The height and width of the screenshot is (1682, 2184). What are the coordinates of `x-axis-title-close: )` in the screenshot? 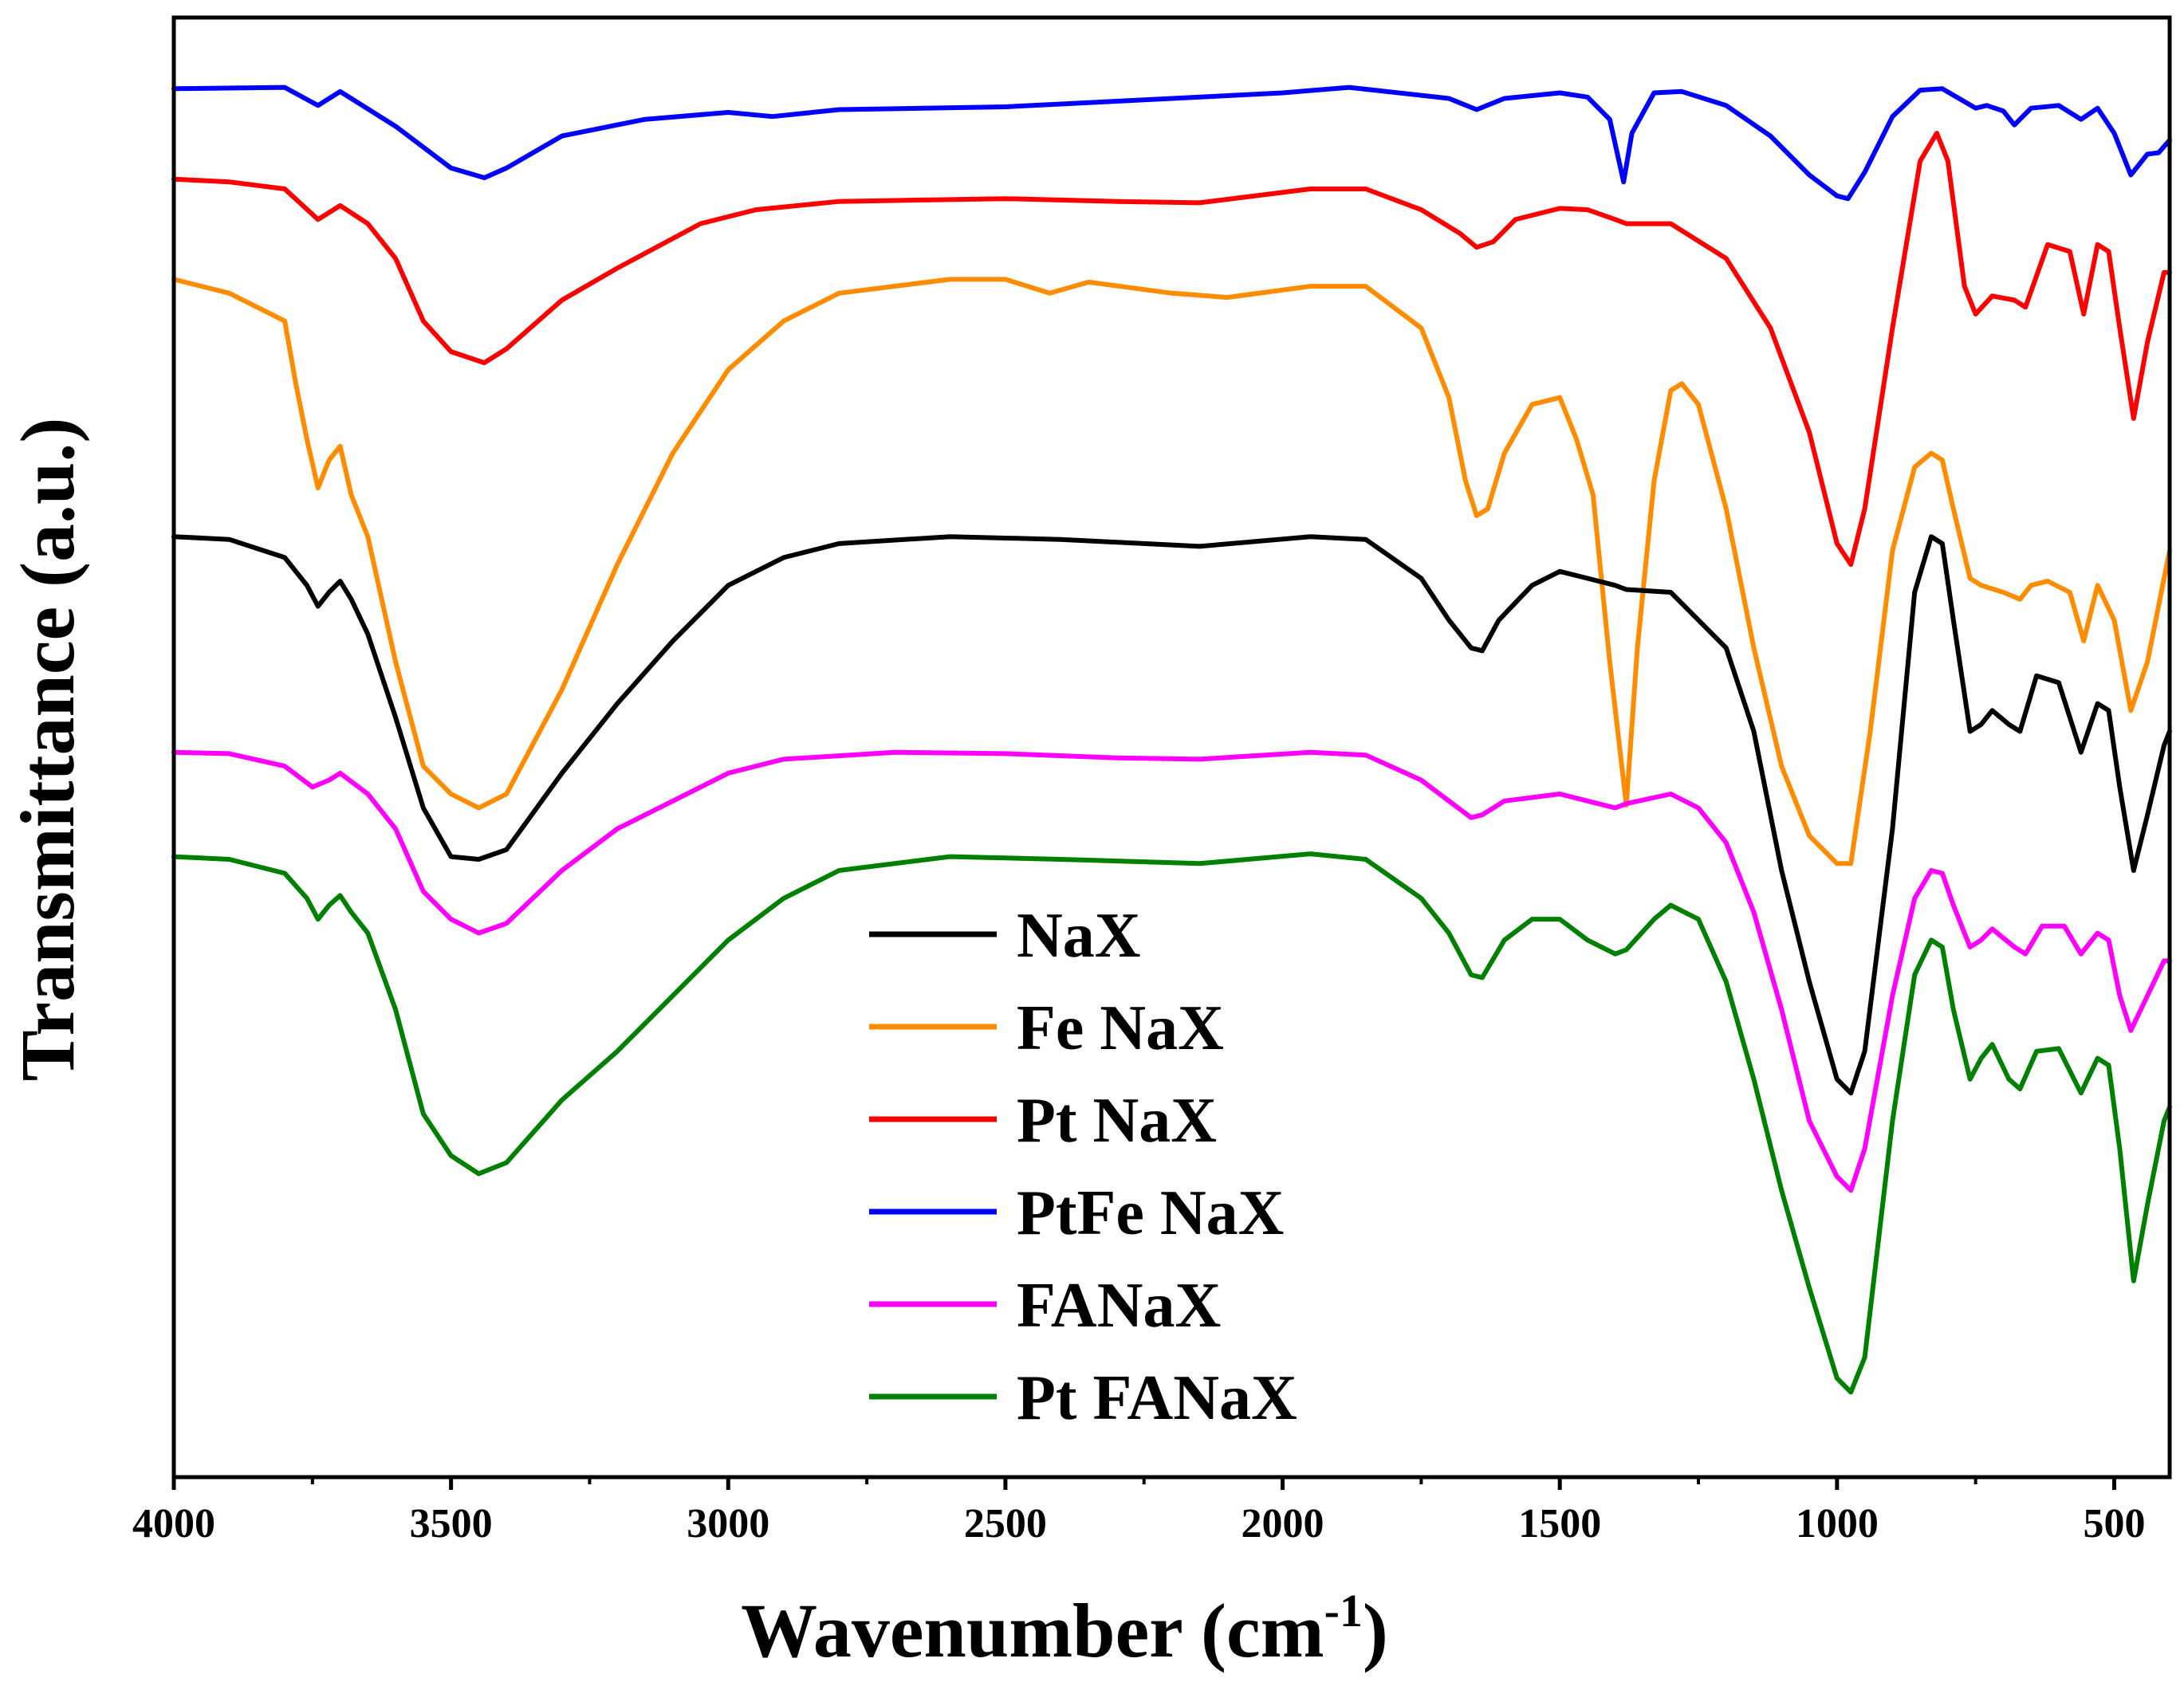 It's located at (1375, 1630).